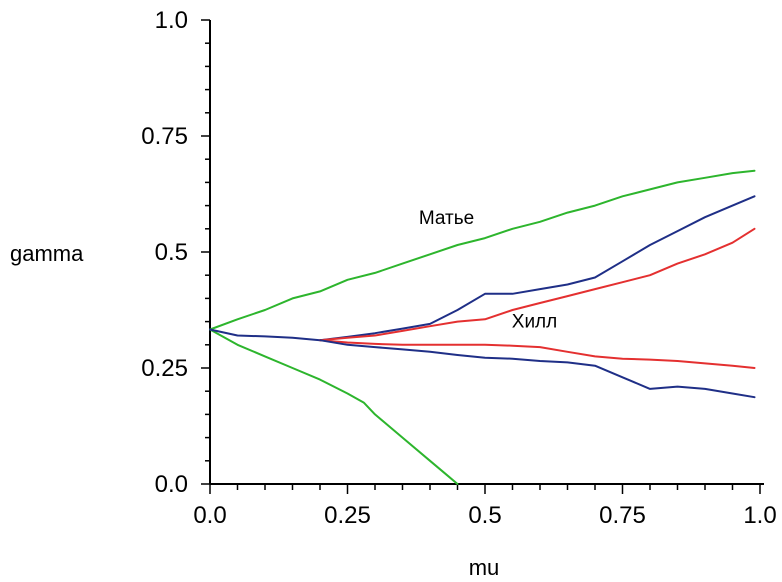 This screenshot has width=782, height=582. I want to click on annotation-label-1: Матье, so click(446, 218).